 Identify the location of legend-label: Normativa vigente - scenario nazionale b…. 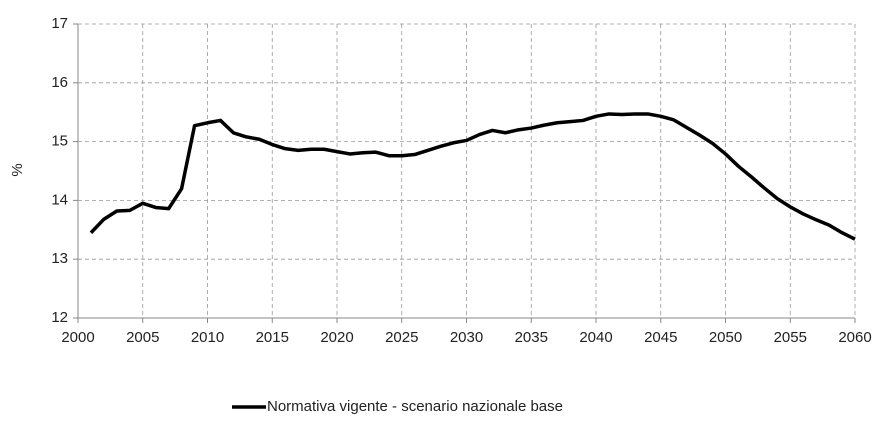
(415, 406).